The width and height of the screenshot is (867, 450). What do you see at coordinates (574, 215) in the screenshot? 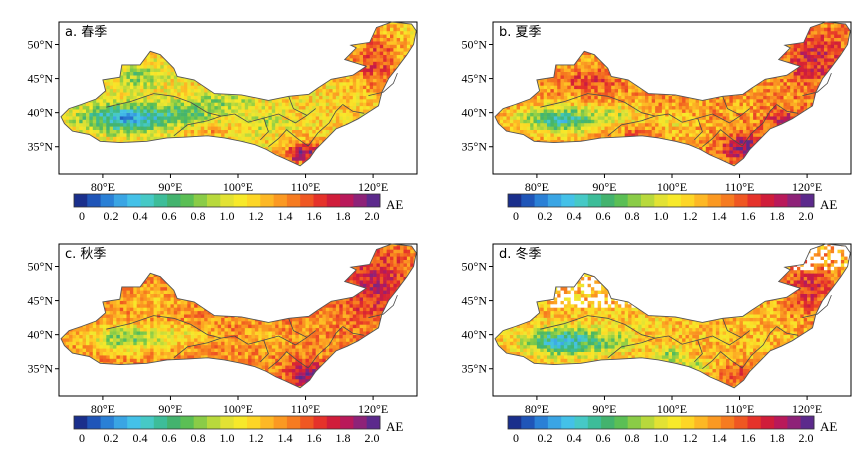
I see `colorbar-tick-label: 0.4` at bounding box center [574, 215].